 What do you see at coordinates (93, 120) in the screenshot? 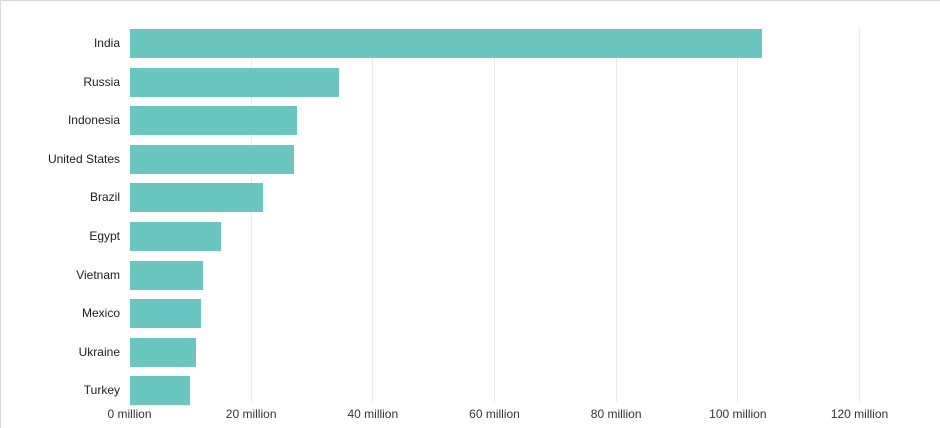
I see `category-label: Indonesia` at bounding box center [93, 120].